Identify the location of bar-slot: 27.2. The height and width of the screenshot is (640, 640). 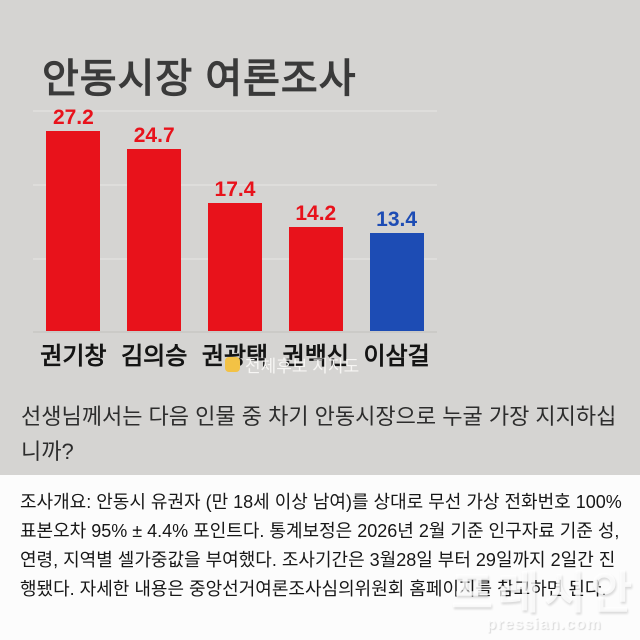
(73, 204).